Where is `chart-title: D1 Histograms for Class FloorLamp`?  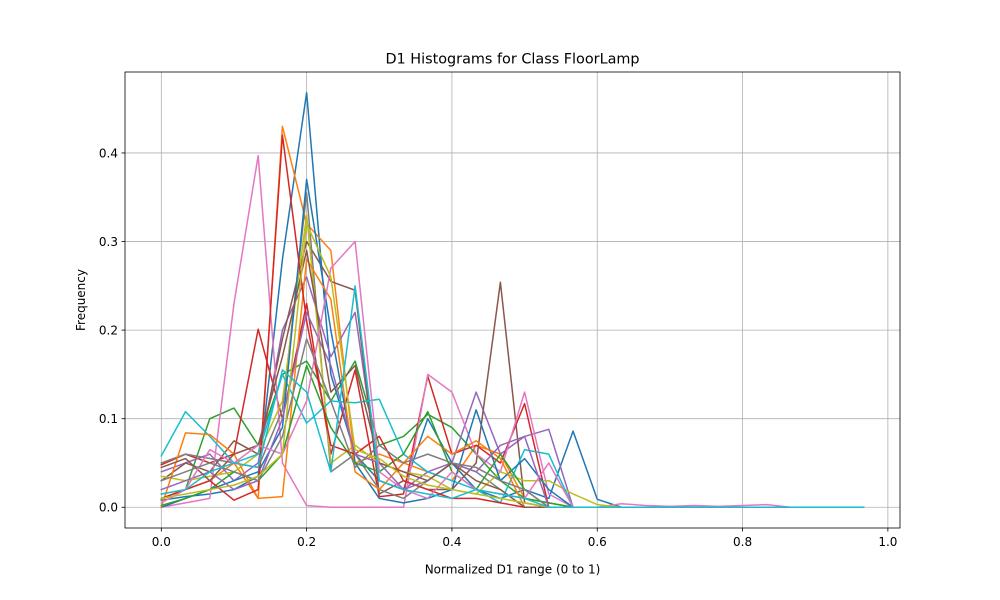
chart-title: D1 Histograms for Class FloorLamp is located at coordinates (512, 60).